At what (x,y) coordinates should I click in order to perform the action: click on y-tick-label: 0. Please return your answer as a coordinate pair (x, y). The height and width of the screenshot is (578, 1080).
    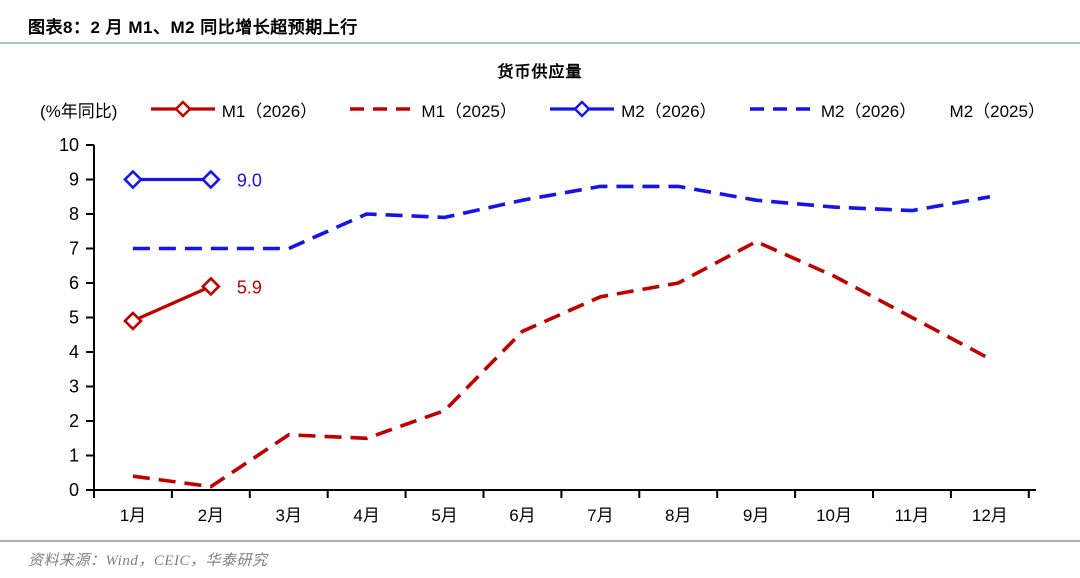
    Looking at the image, I should click on (74, 490).